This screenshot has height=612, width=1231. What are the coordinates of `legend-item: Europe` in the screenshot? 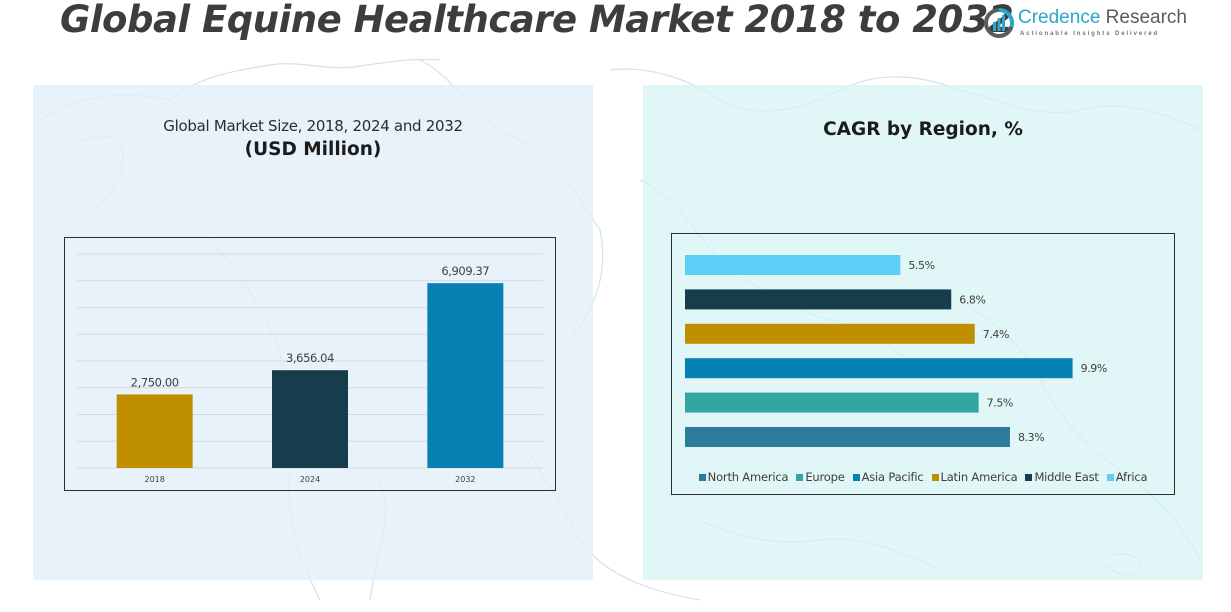 It's located at (820, 477).